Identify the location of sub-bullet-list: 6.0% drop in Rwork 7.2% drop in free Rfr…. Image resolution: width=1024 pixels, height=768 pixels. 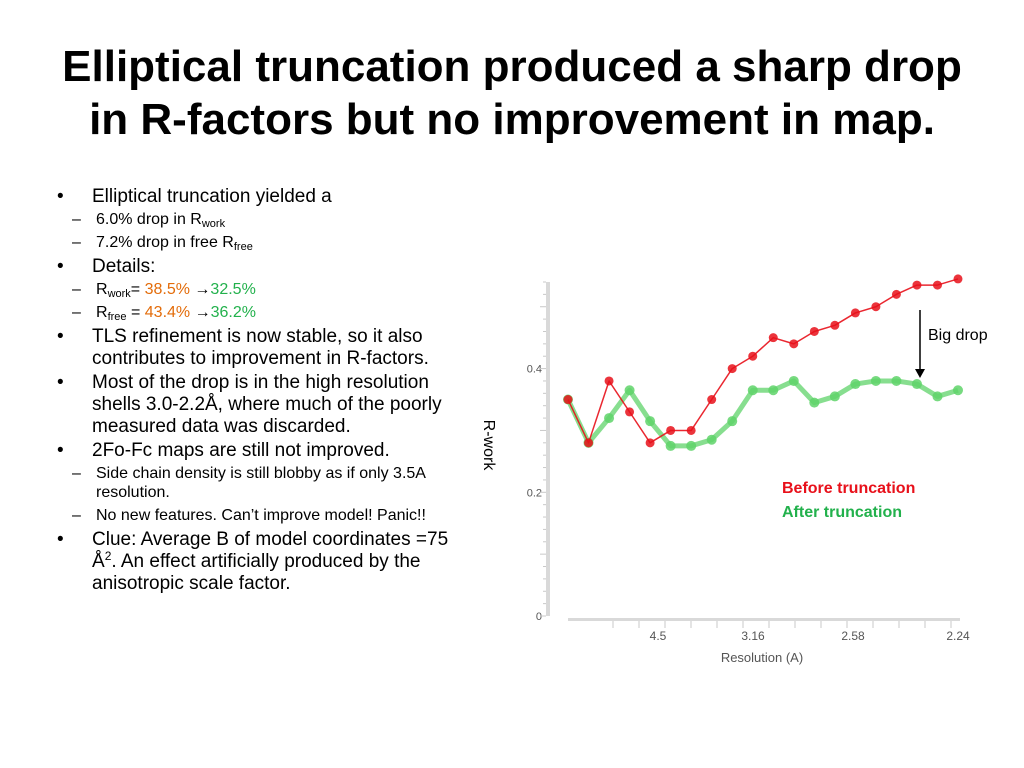
(260, 231).